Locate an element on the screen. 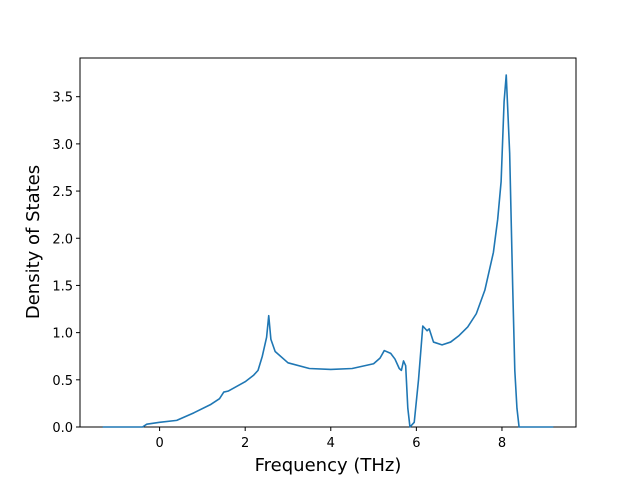 The height and width of the screenshot is (480, 640). x-tick-label: 4 is located at coordinates (331, 443).